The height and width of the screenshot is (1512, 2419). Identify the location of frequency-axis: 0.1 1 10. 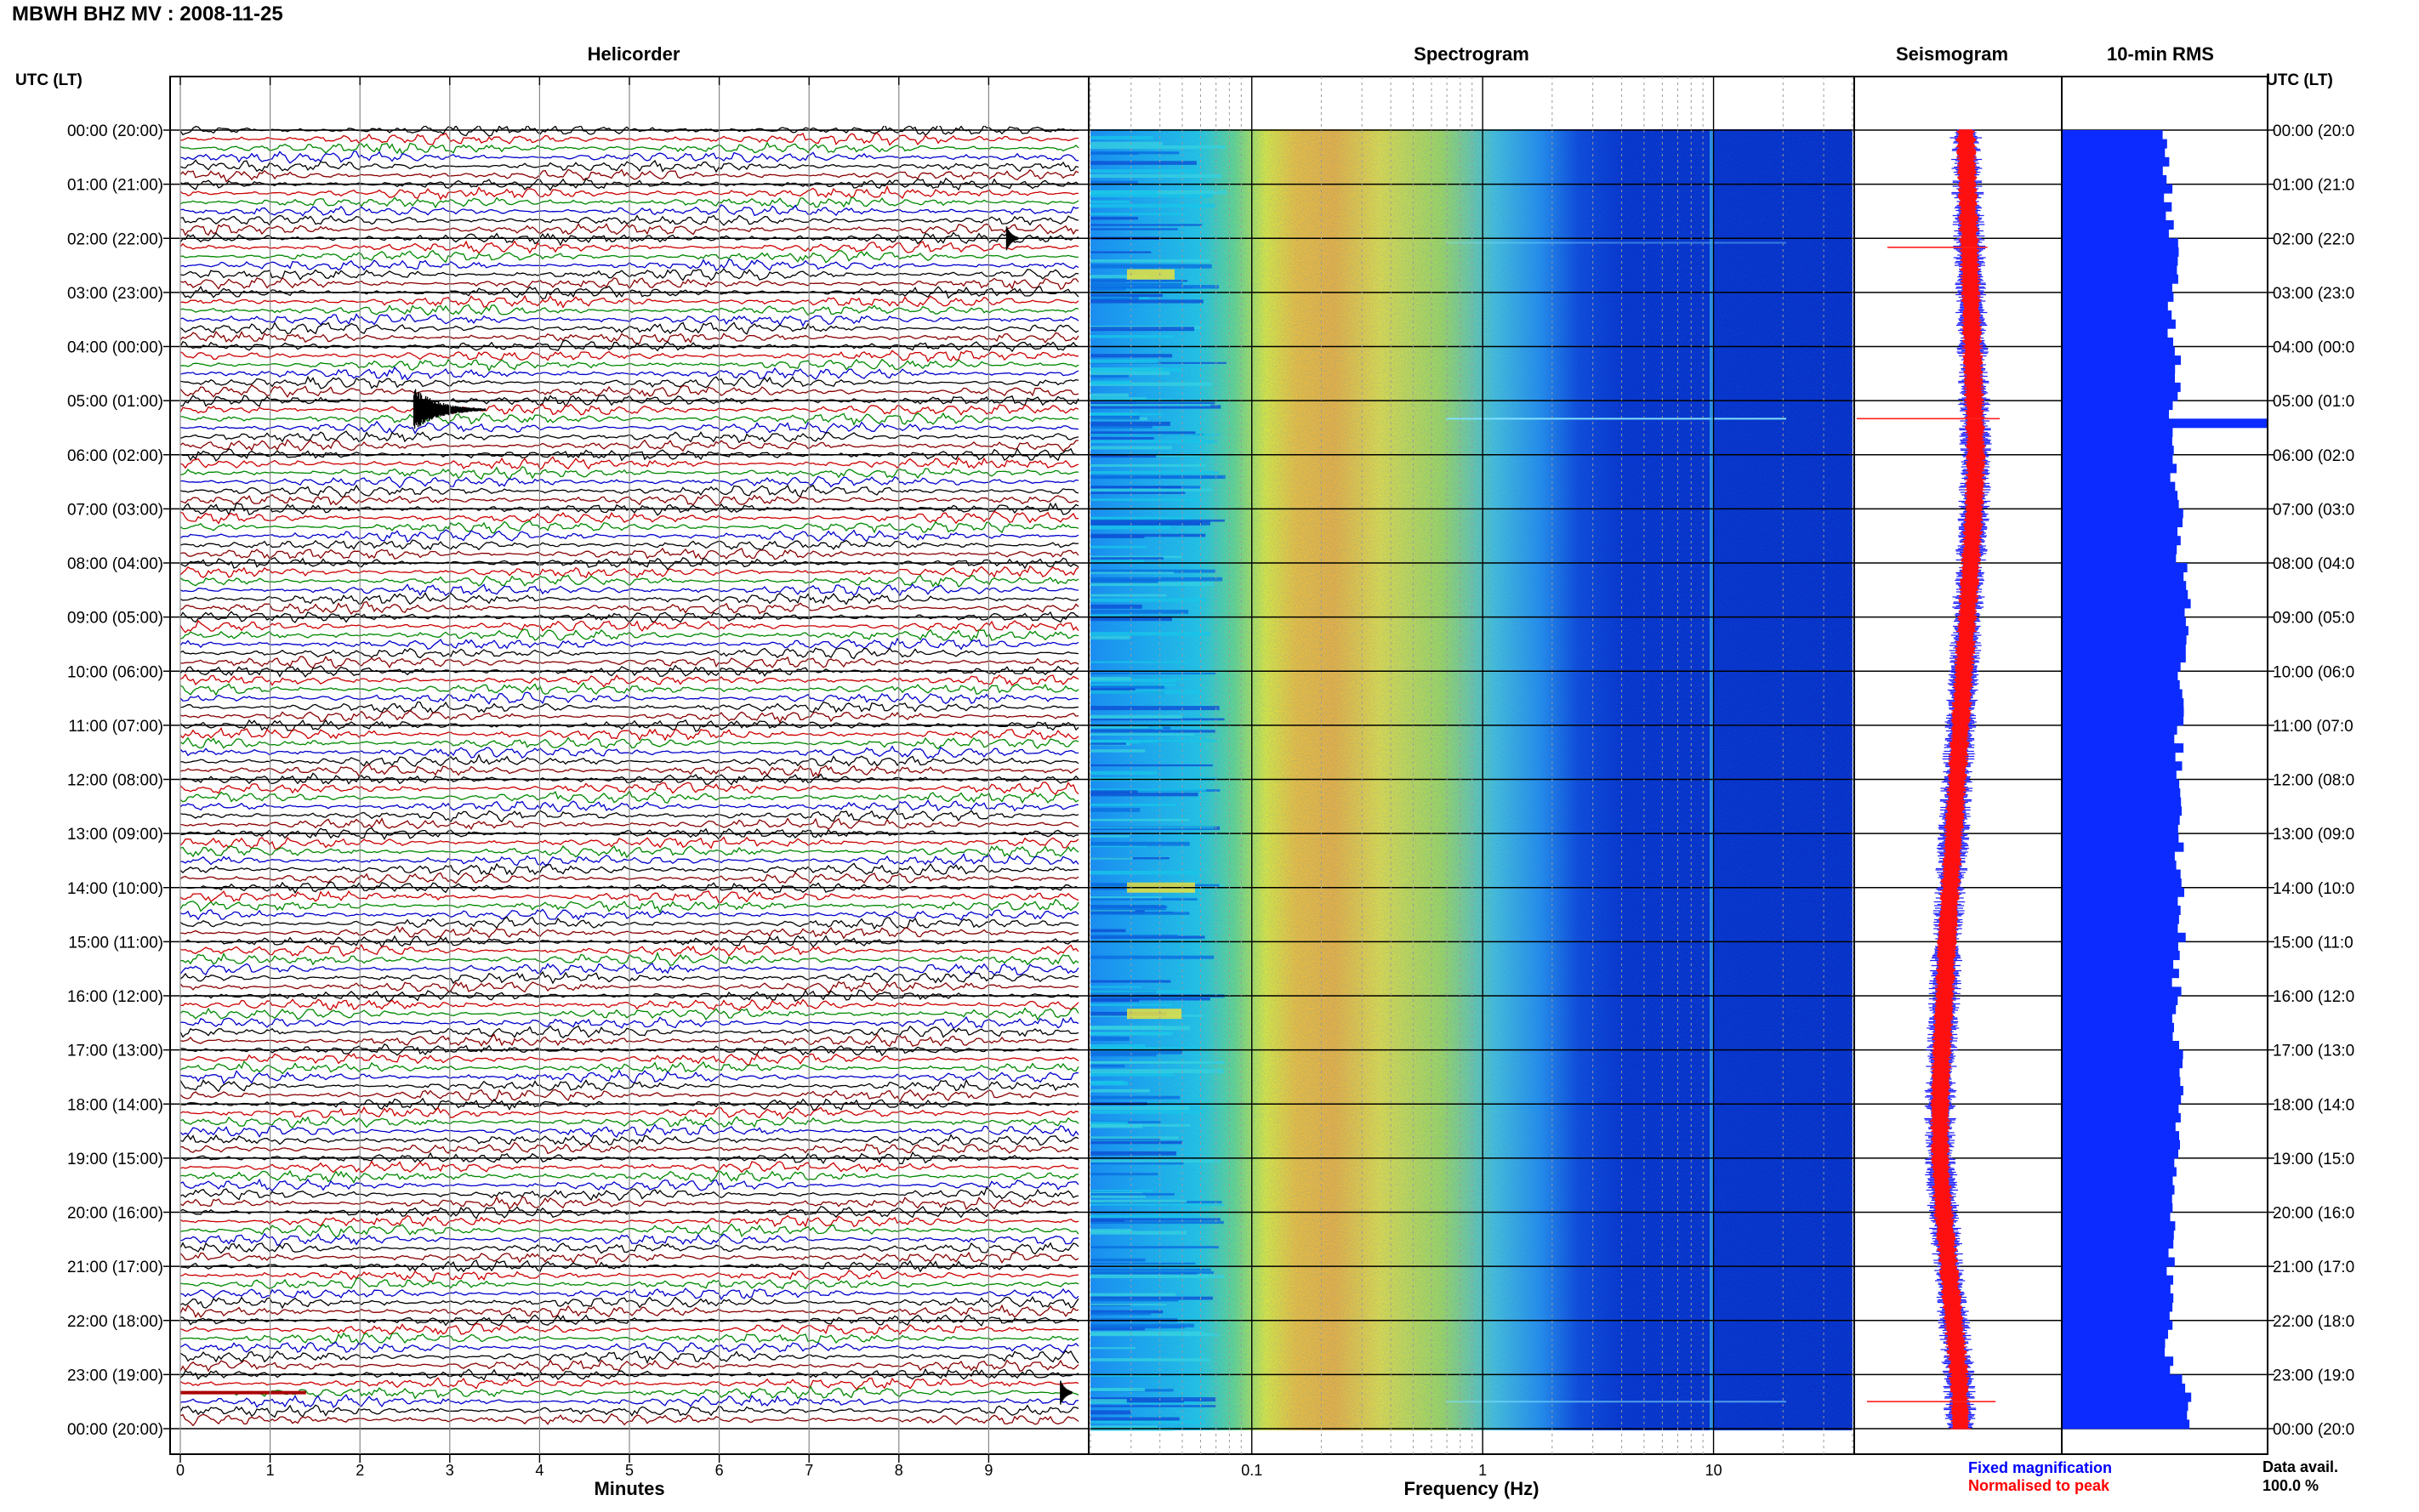
(1481, 1470).